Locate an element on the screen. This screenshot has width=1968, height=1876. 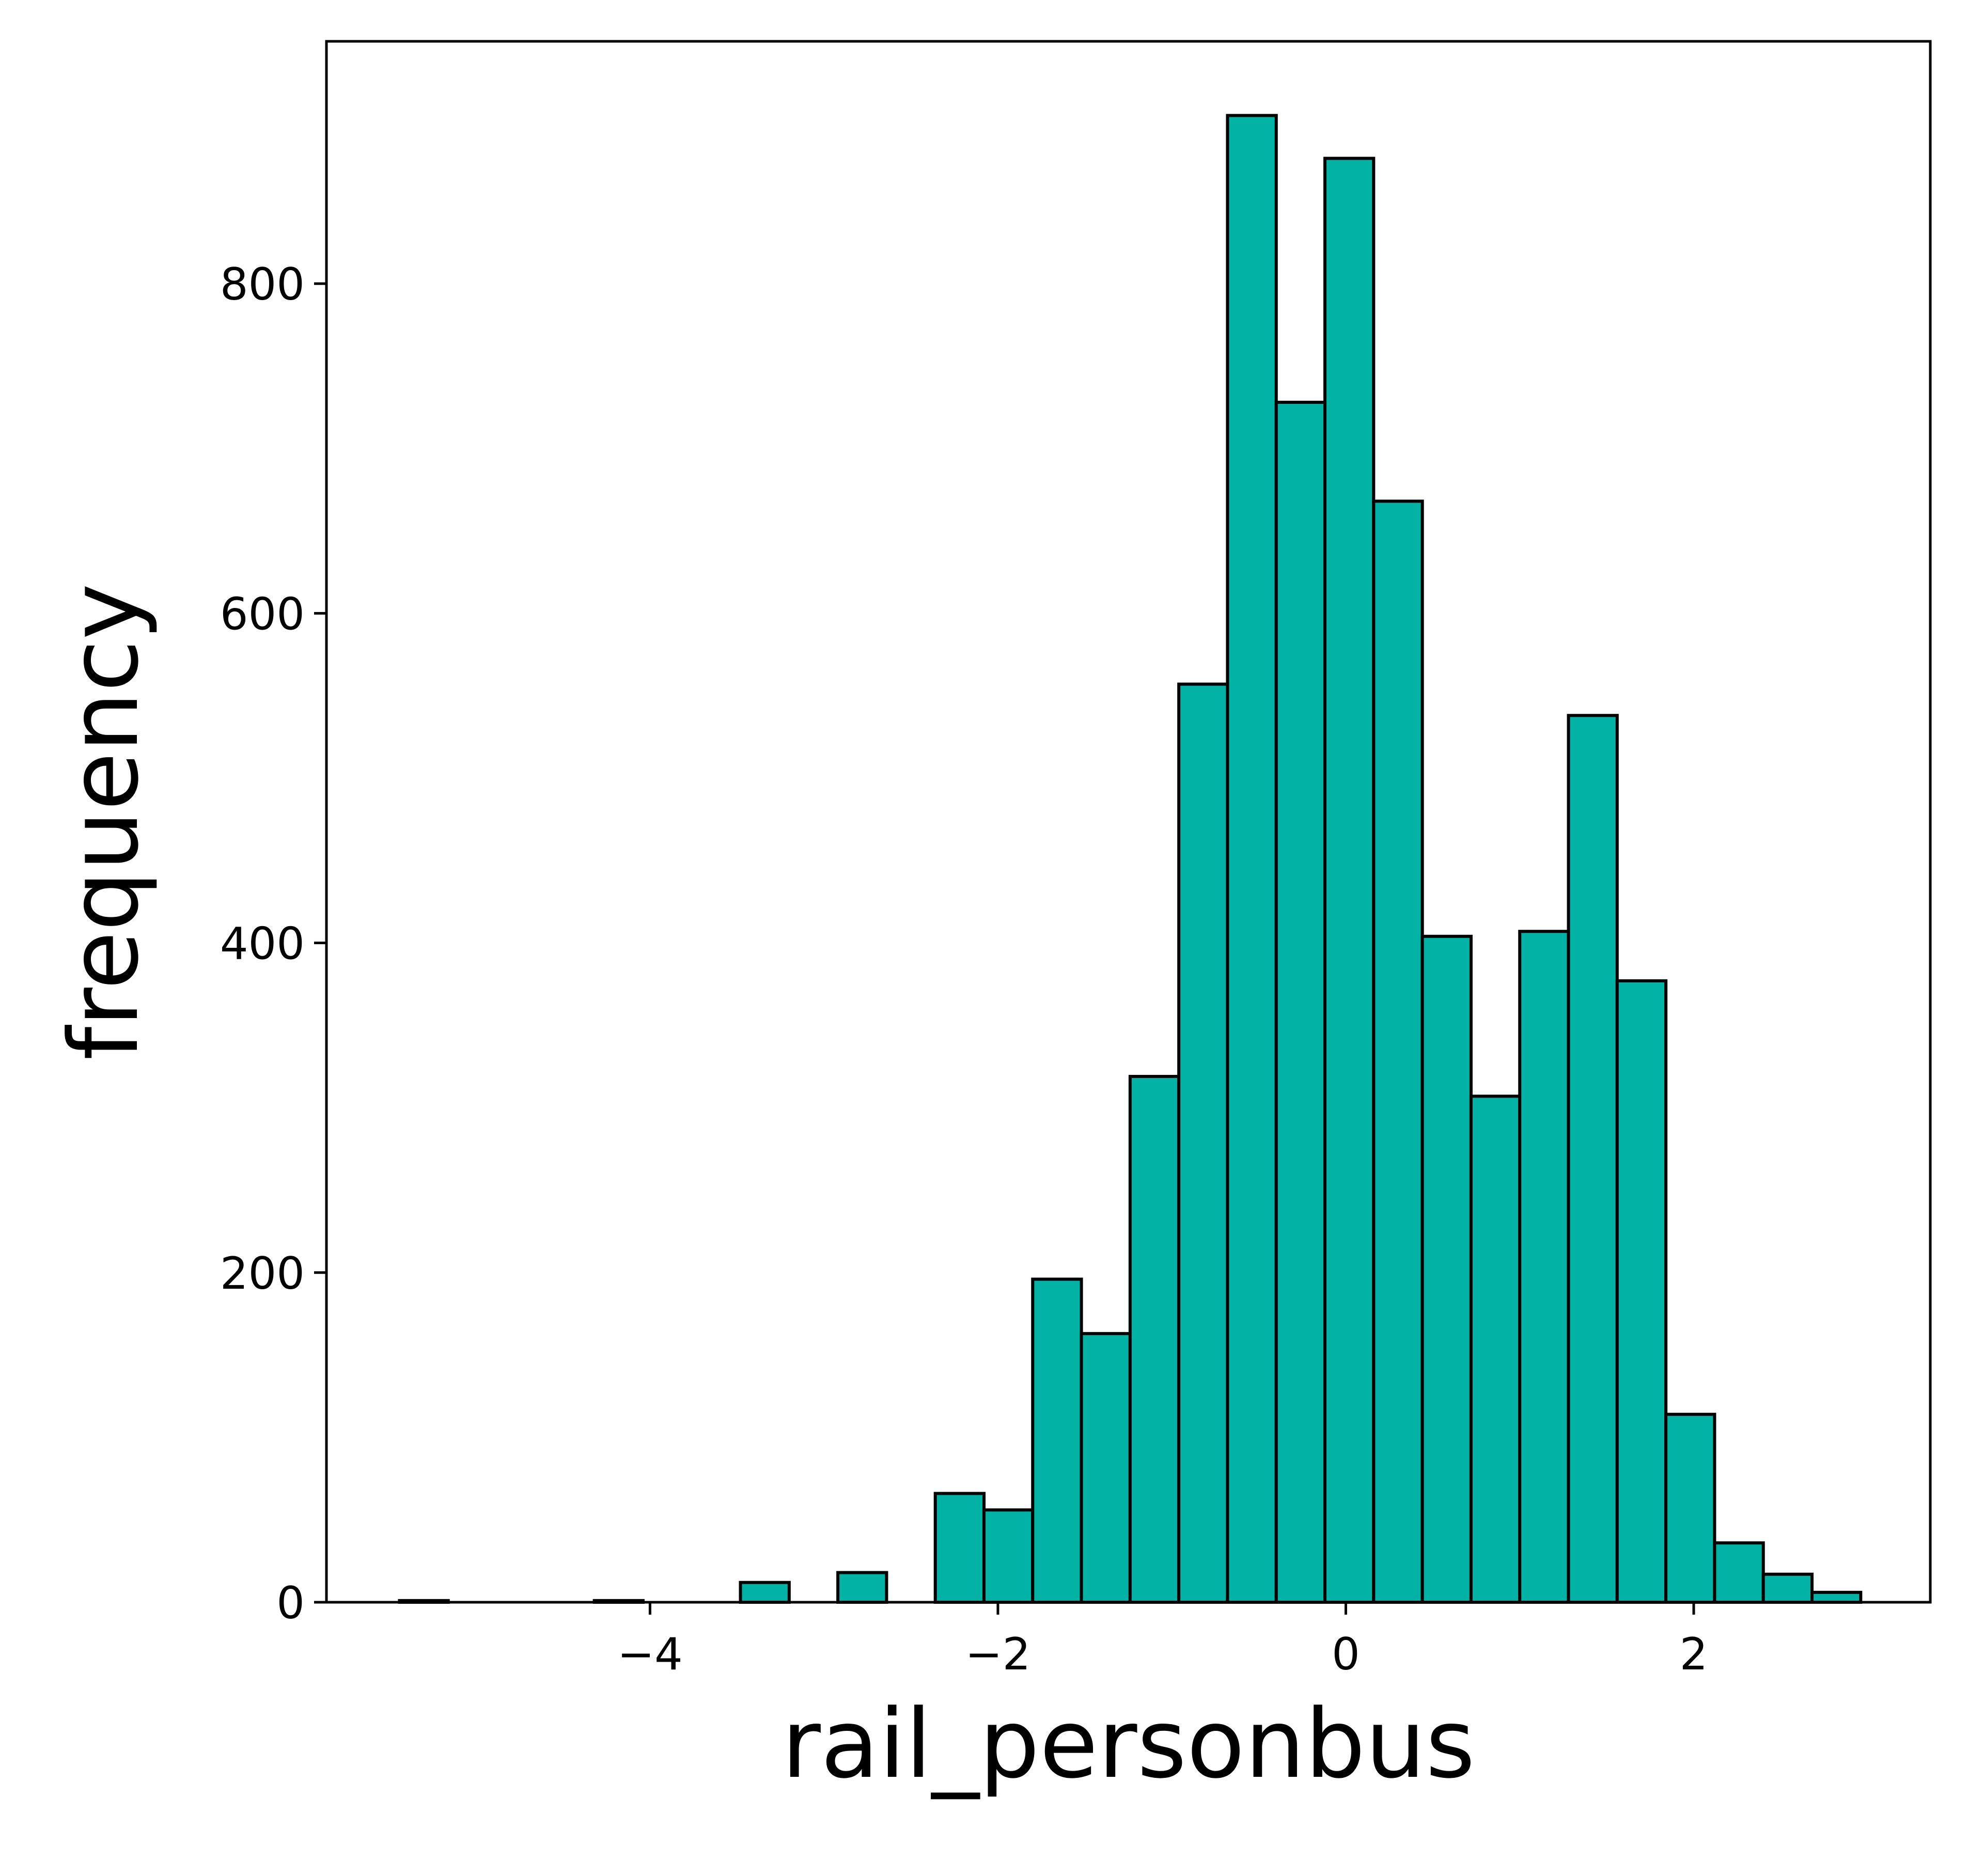
x-tick-label: 0 is located at coordinates (1346, 1654).